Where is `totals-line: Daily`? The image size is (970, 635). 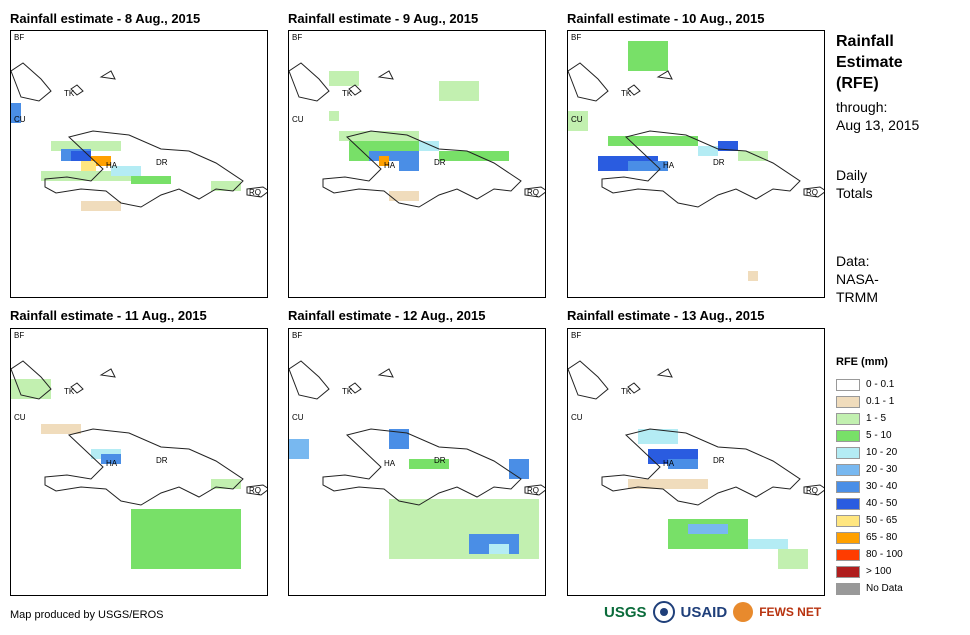 totals-line: Daily is located at coordinates (852, 175).